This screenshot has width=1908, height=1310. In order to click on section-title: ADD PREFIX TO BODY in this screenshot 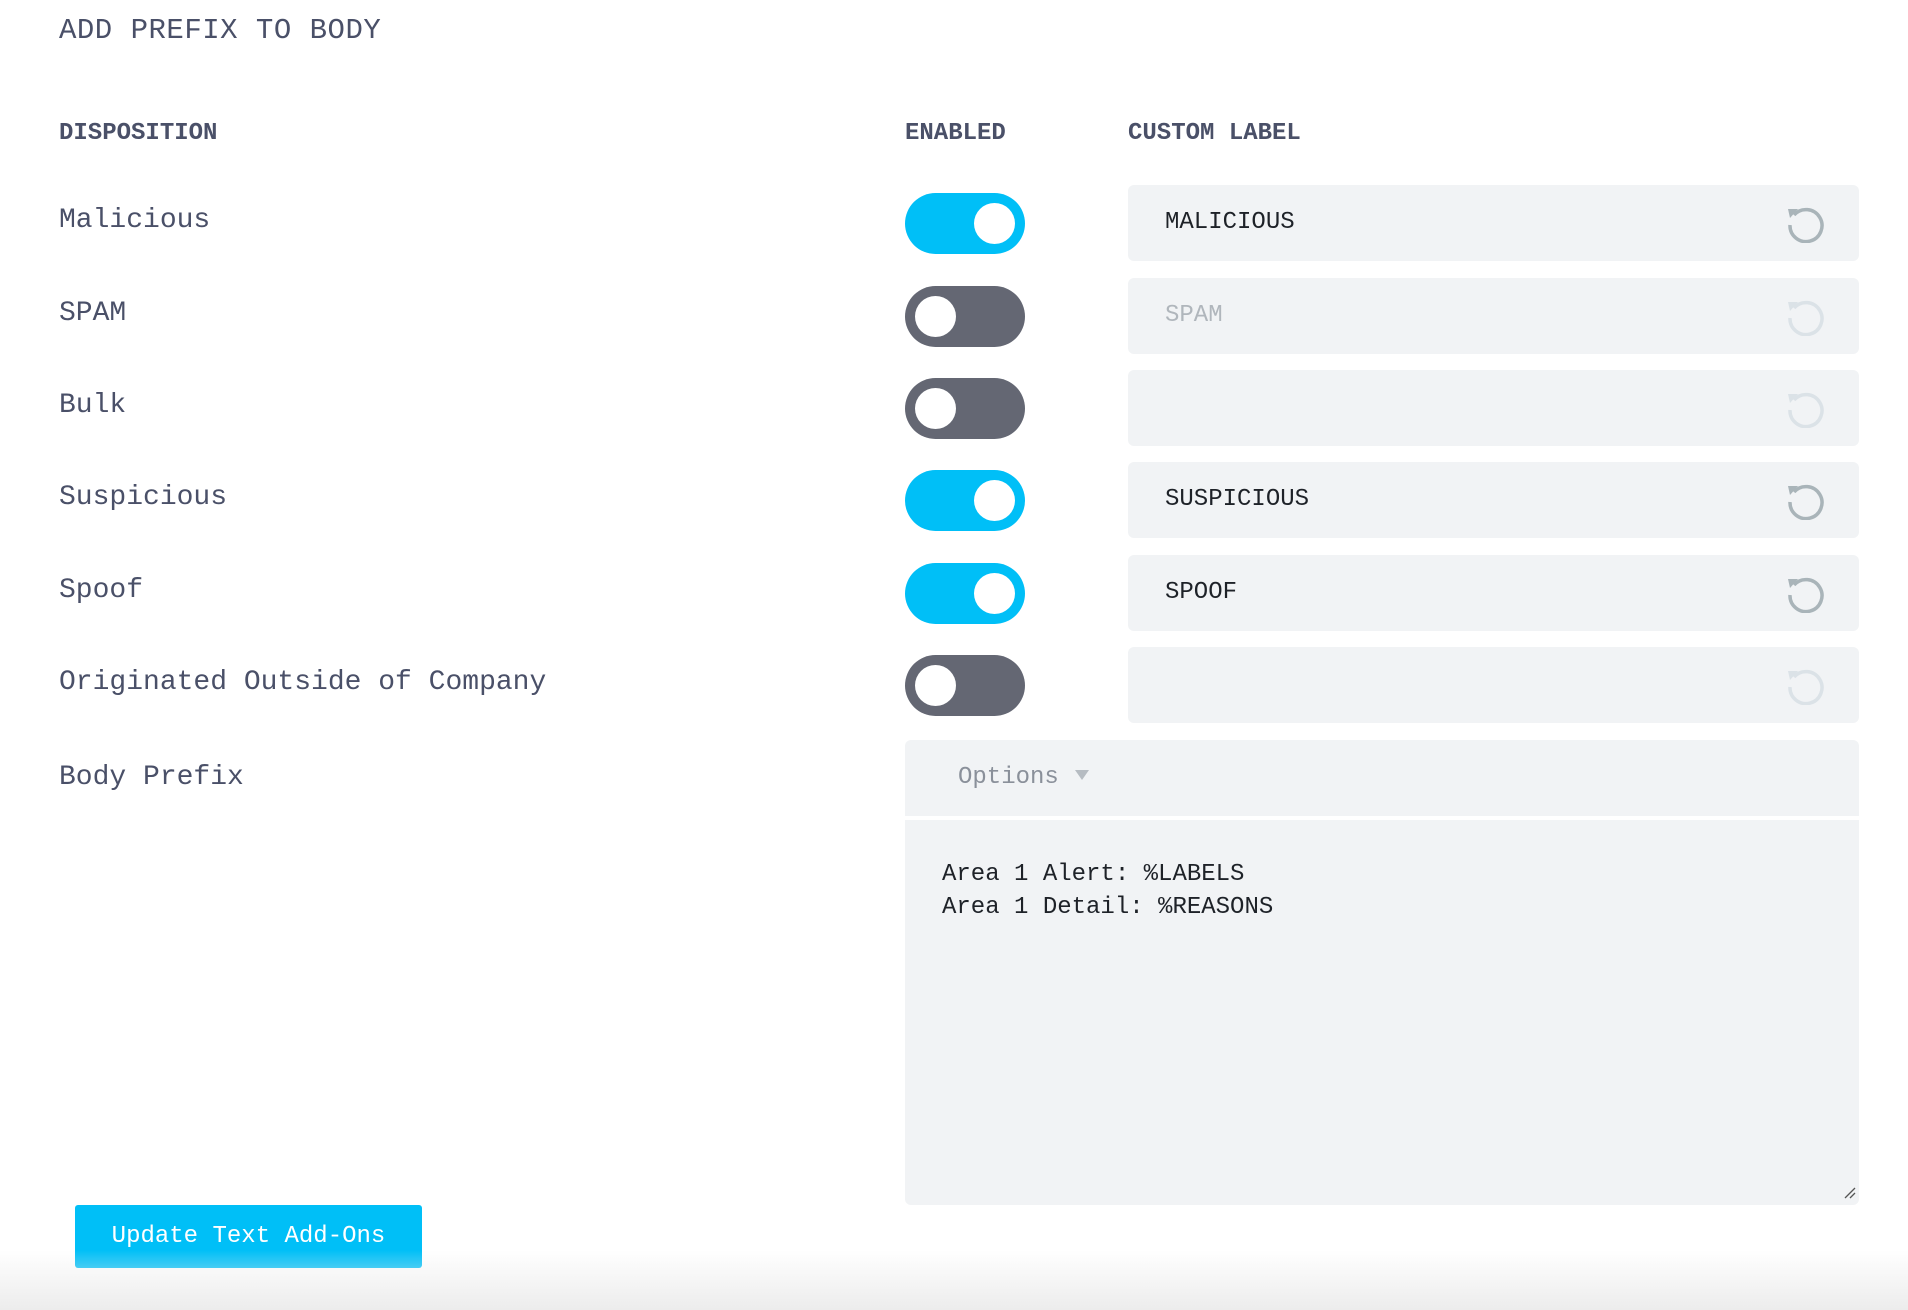, I will do `click(220, 30)`.